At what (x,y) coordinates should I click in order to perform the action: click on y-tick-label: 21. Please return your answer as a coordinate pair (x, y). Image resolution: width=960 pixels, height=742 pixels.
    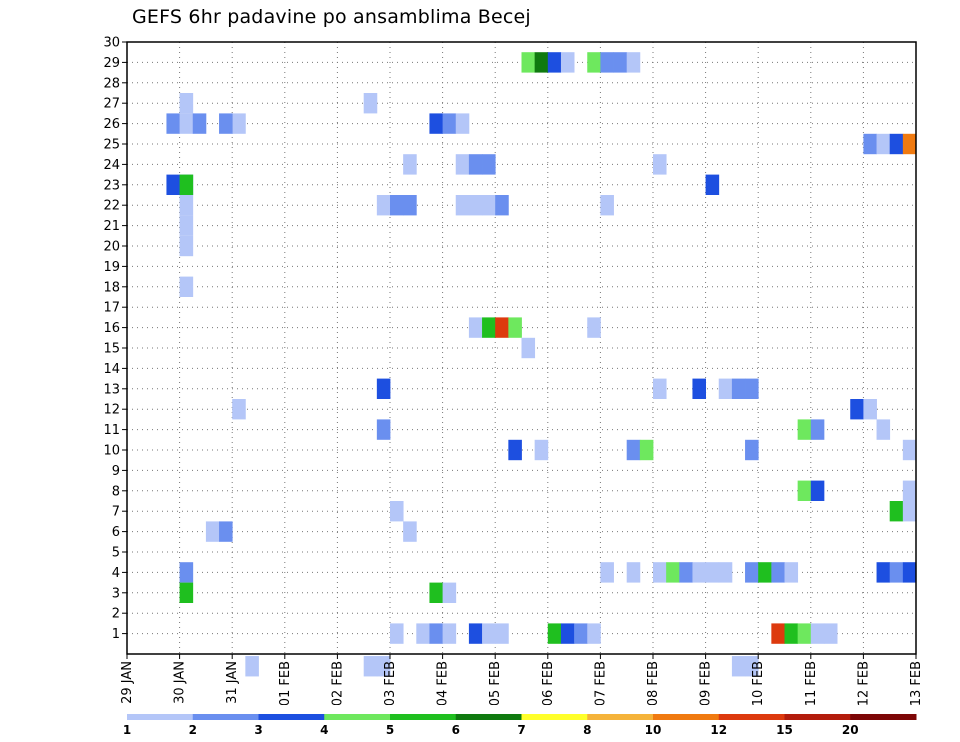
    Looking at the image, I should click on (111, 226).